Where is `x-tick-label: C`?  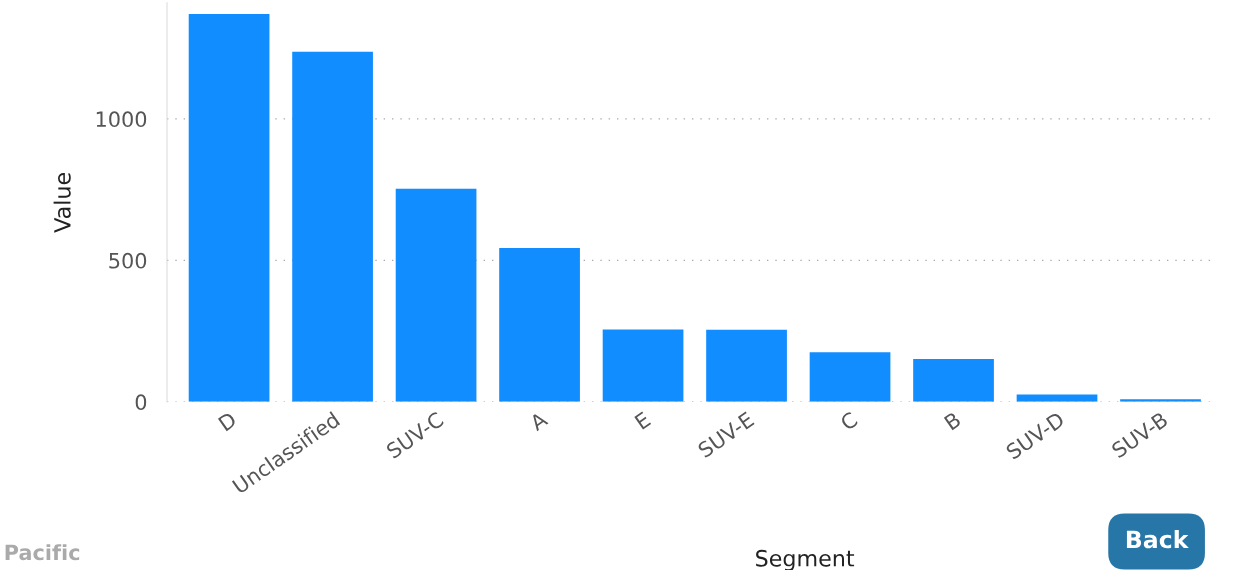
x-tick-label: C is located at coordinates (849, 421).